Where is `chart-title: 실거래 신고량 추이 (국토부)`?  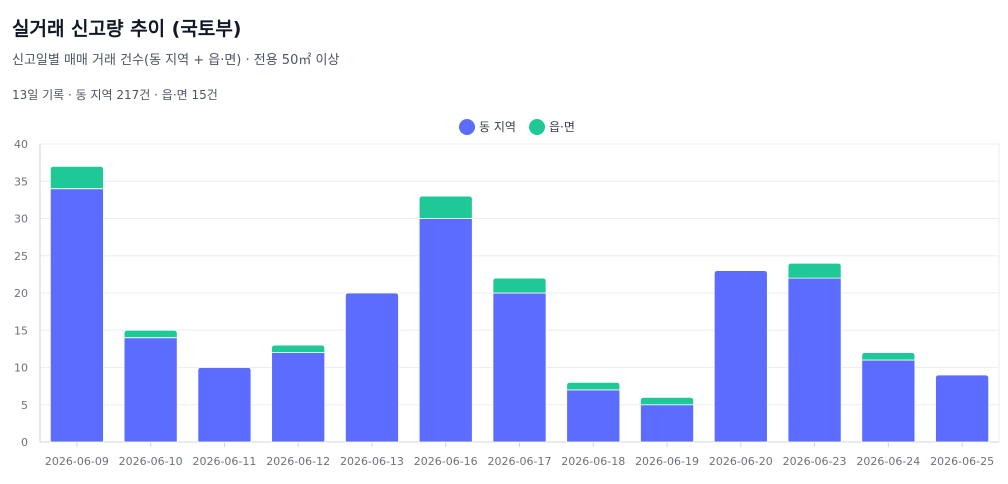 chart-title: 실거래 신고량 추이 (국토부) is located at coordinates (127, 29).